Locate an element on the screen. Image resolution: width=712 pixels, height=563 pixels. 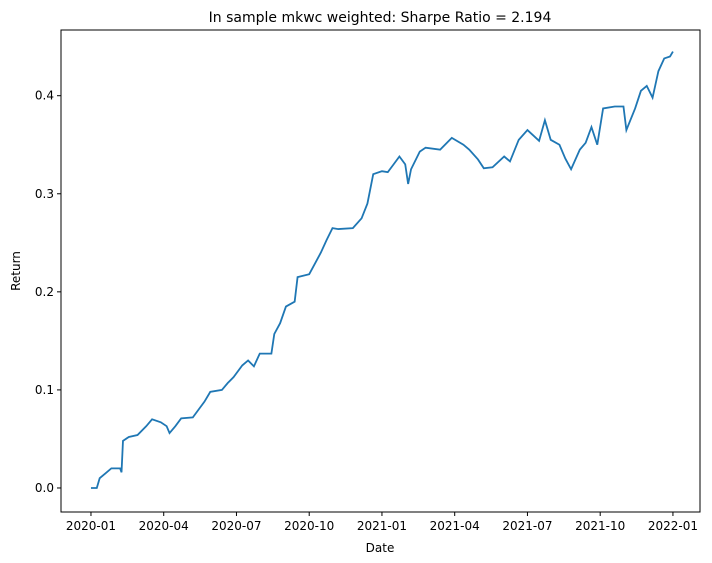
x-tick-label: 2021-04 is located at coordinates (455, 526).